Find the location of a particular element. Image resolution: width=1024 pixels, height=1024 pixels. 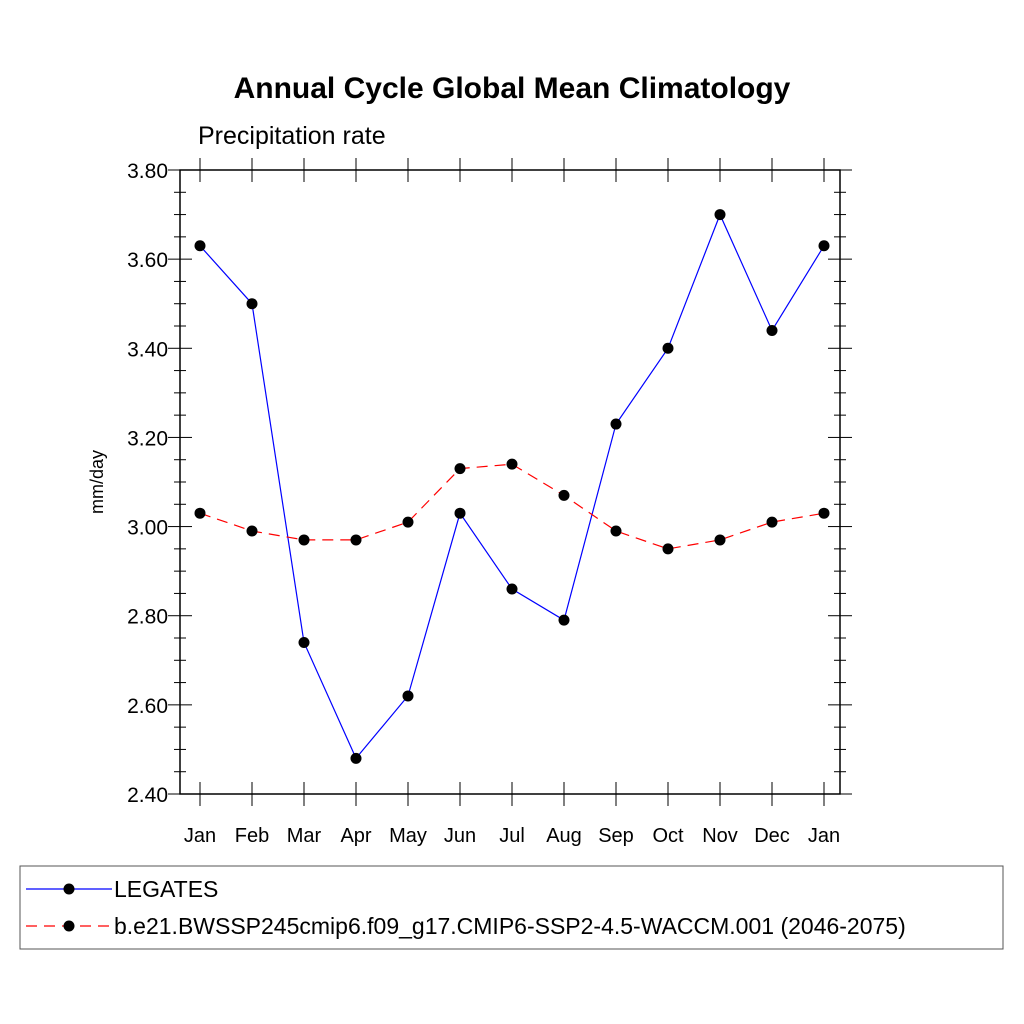

legend-box is located at coordinates (511, 907).